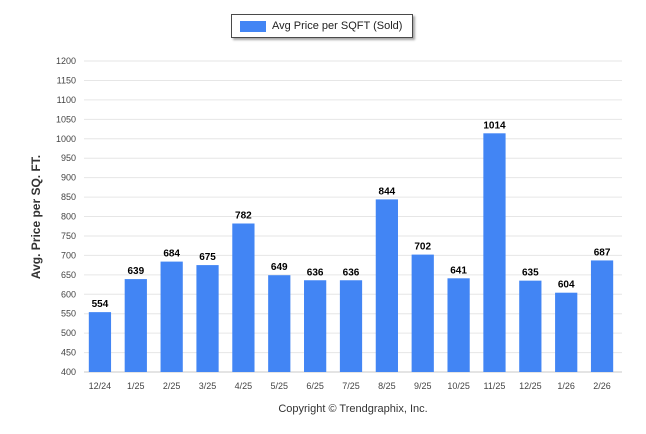  I want to click on data-label: 684, so click(171, 254).